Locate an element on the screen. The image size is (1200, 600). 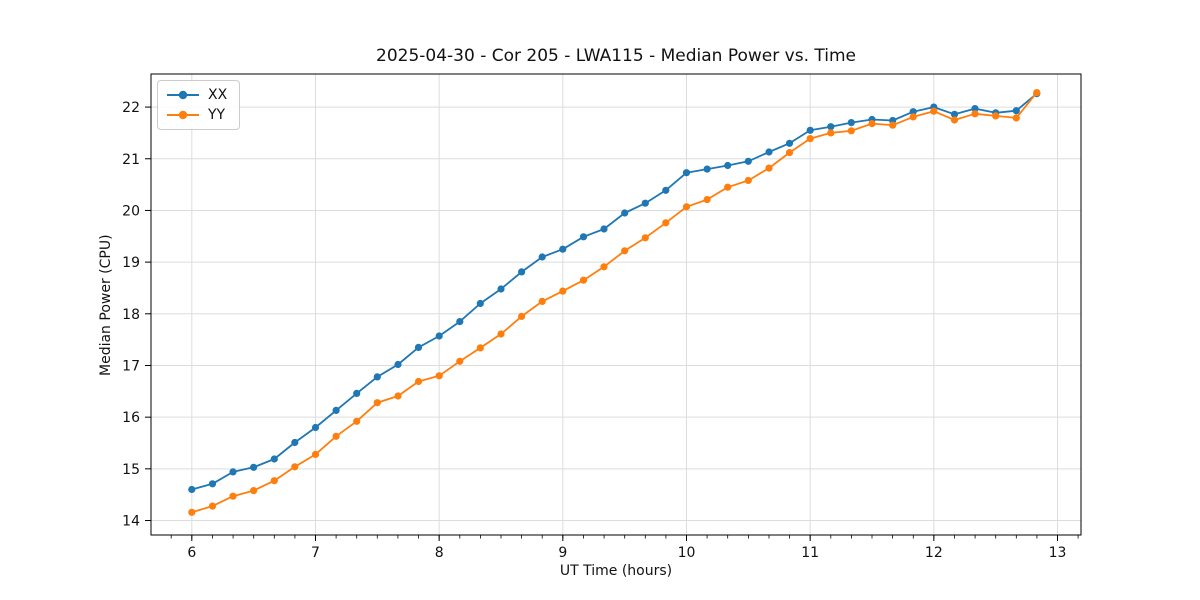
x-tick-label: 9 is located at coordinates (562, 553).